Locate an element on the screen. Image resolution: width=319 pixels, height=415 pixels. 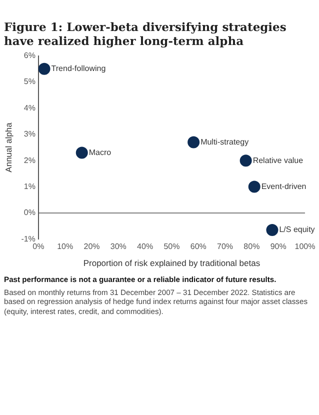
x-axis-title: Proportion of risk explained by traditional betas is located at coordinates (171, 263).